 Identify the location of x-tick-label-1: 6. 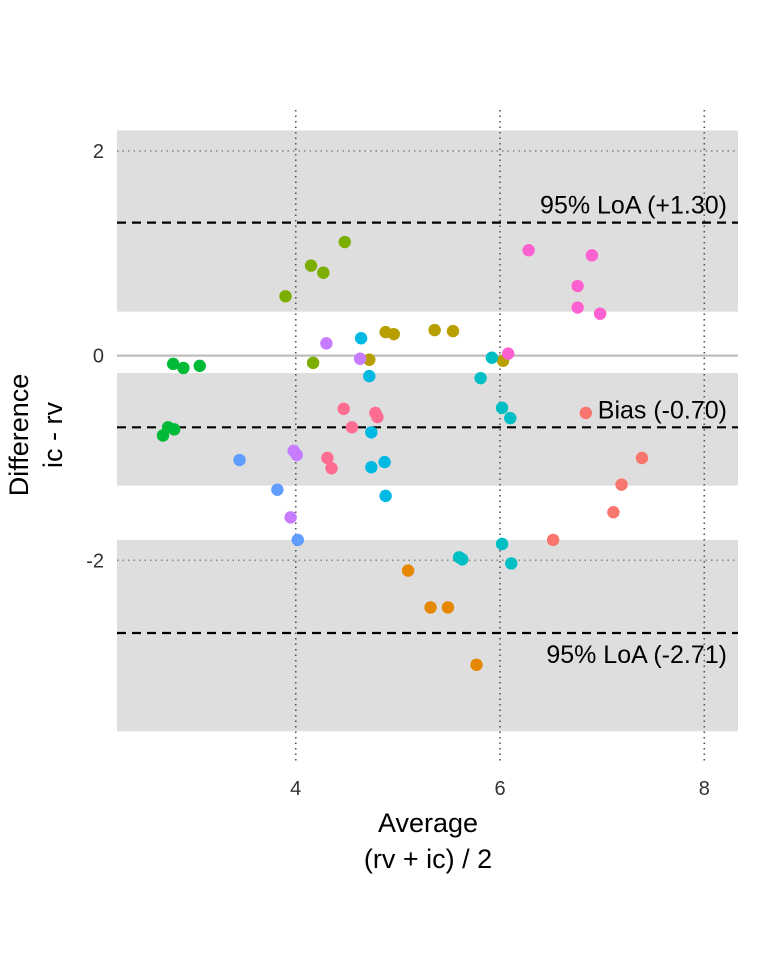
(499, 789).